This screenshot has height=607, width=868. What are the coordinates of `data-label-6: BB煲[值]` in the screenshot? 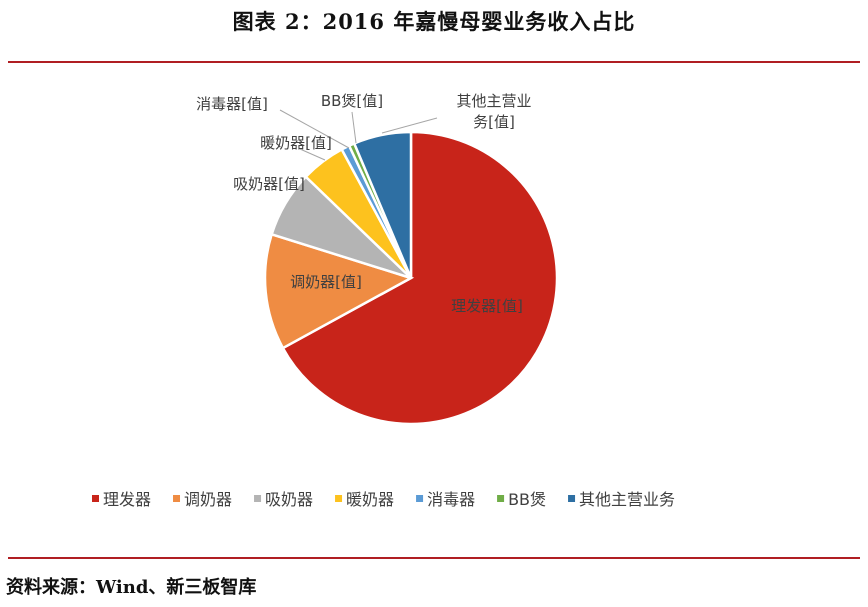 It's located at (352, 101).